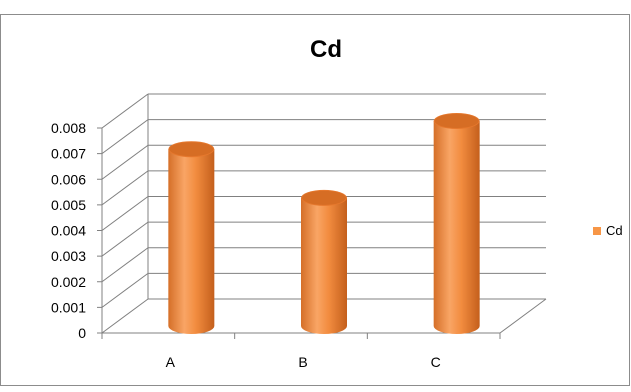  Describe the element at coordinates (68, 205) in the screenshot. I see `y-tick-label: 0.005` at that location.